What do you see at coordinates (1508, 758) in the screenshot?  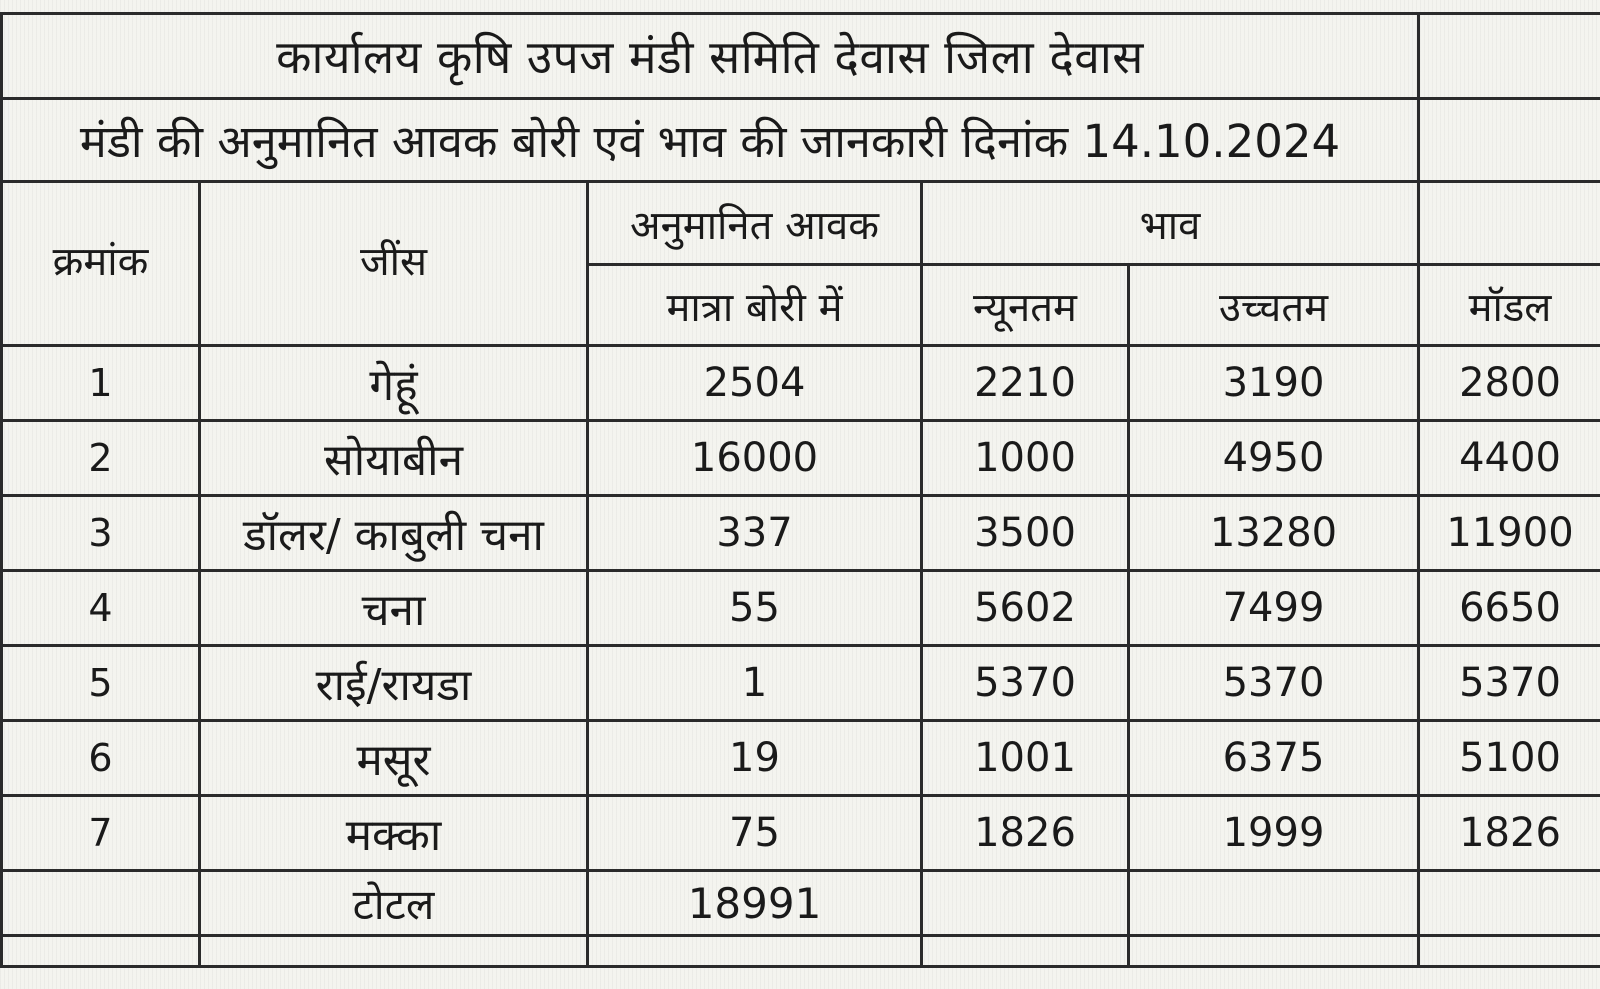 I see `model-cell: 5100` at bounding box center [1508, 758].